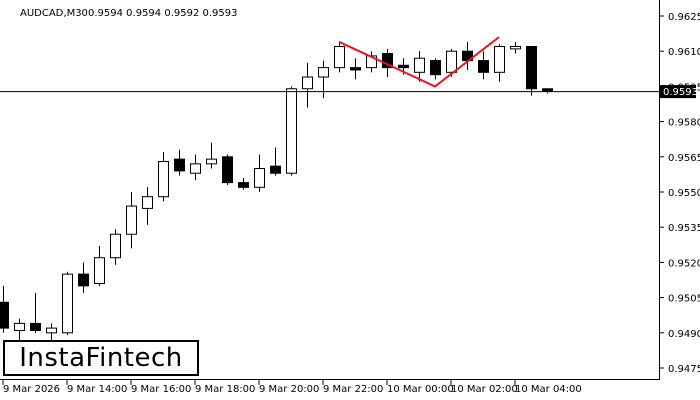 The width and height of the screenshot is (700, 400). What do you see at coordinates (684, 193) in the screenshot?
I see `y-tick-label: 0.9550` at bounding box center [684, 193].